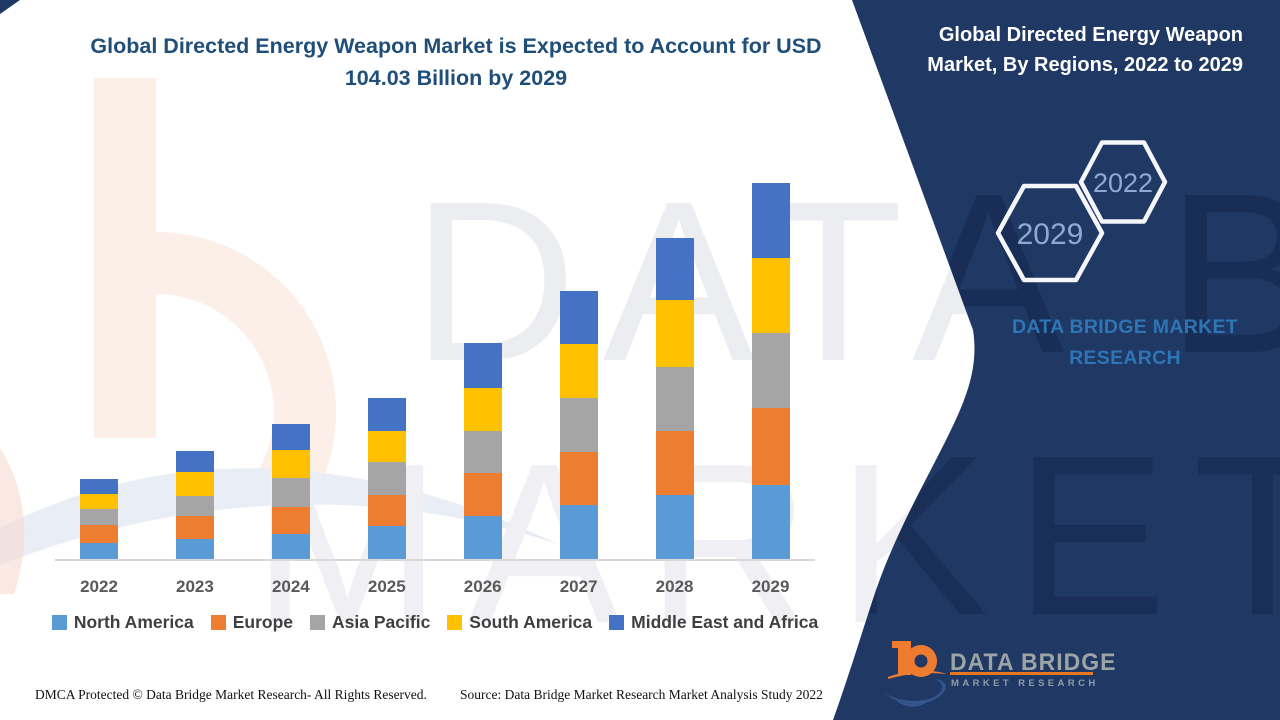  Describe the element at coordinates (897, 644) in the screenshot. I see `logo-b-serif` at that location.